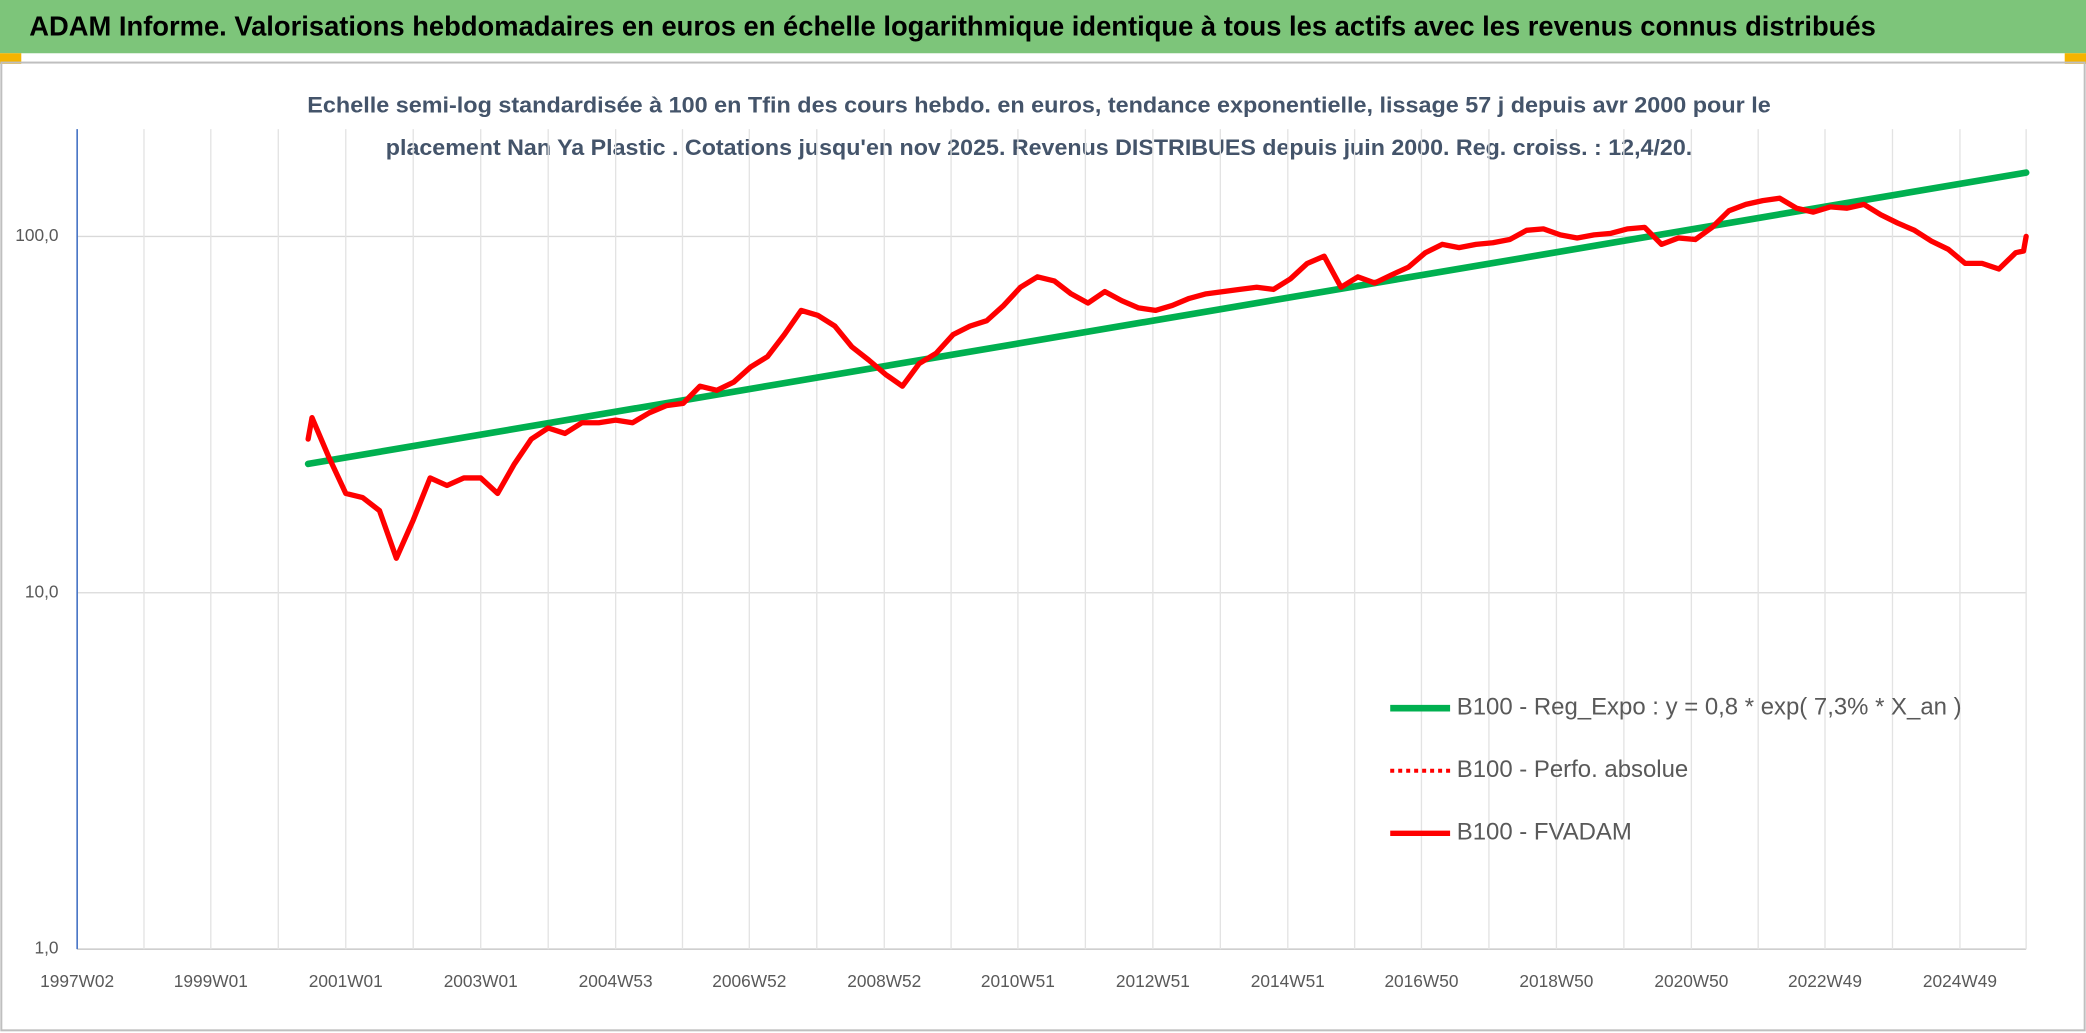 The width and height of the screenshot is (2086, 1033). What do you see at coordinates (616, 981) in the screenshot?
I see `x-tick-label: 2004W53` at bounding box center [616, 981].